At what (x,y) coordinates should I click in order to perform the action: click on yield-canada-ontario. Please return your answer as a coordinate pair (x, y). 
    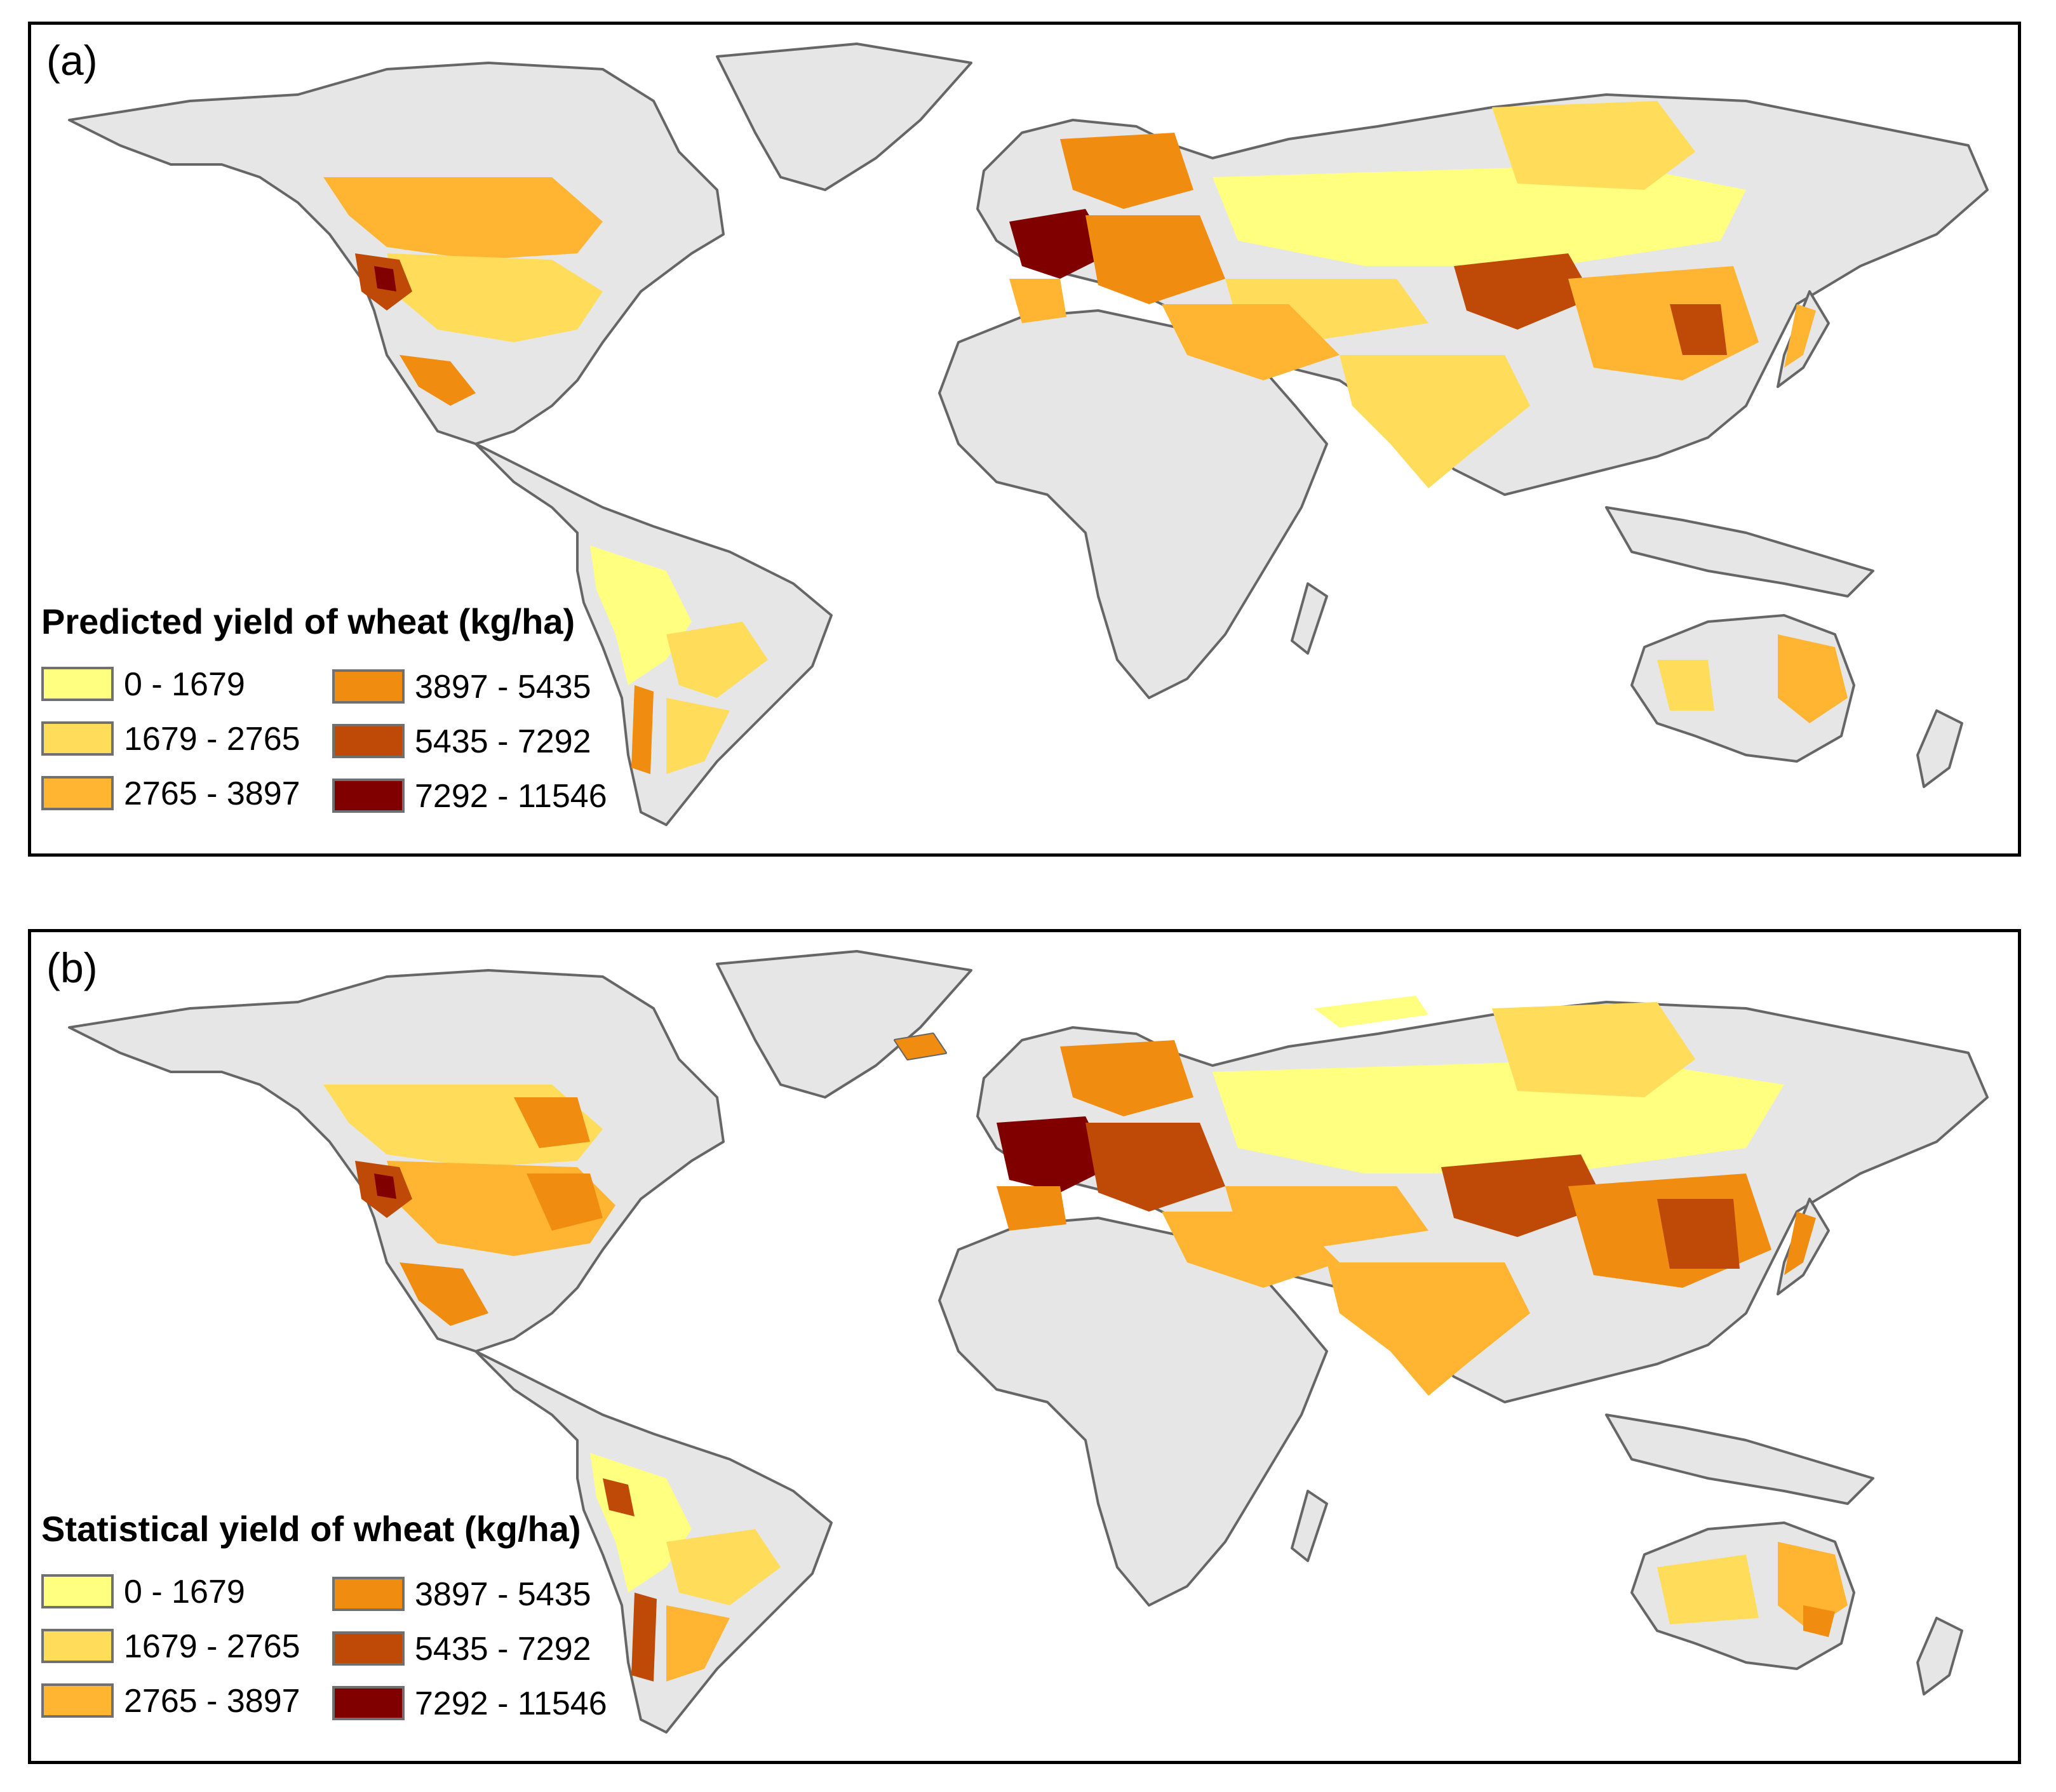
    Looking at the image, I should click on (552, 1122).